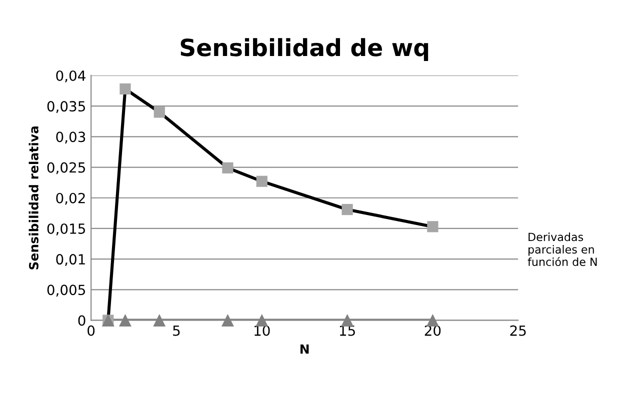 The image size is (628, 408). I want to click on y-tick-label: 0,03, so click(71, 138).